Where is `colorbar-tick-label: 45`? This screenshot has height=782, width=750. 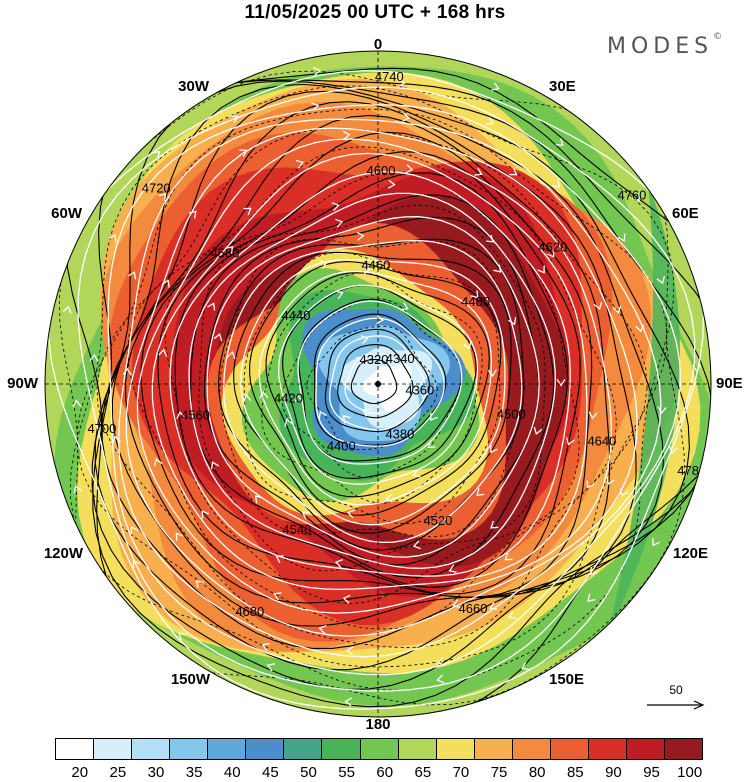 colorbar-tick-label: 45 is located at coordinates (270, 772).